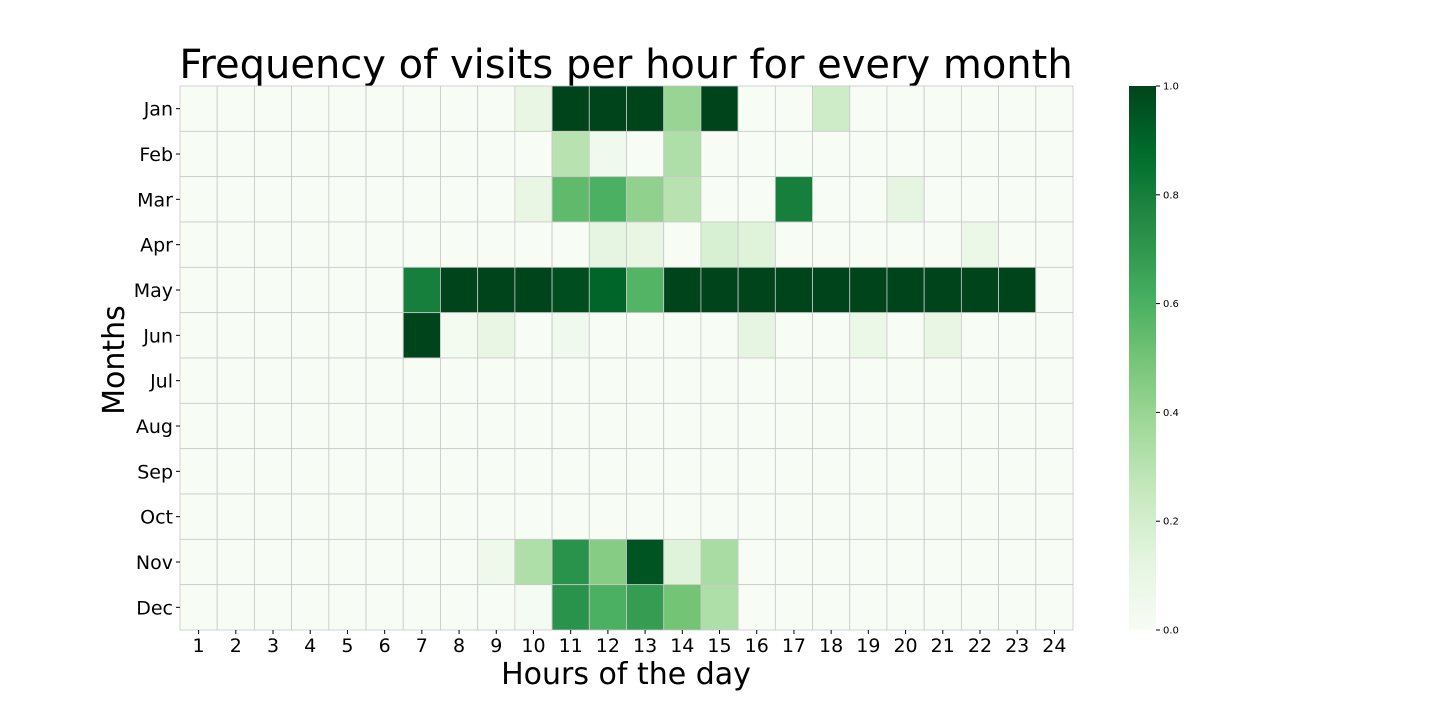  Describe the element at coordinates (496, 646) in the screenshot. I see `x-tick-label: 9` at that location.